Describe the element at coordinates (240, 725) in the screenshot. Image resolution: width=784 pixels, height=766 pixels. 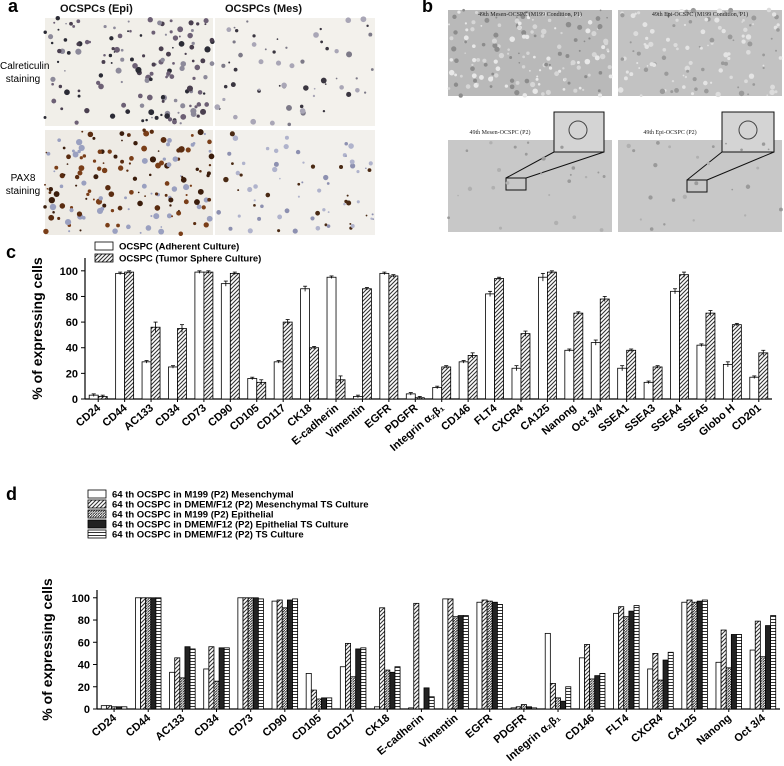
I see `x-tick-label: CD73` at that location.